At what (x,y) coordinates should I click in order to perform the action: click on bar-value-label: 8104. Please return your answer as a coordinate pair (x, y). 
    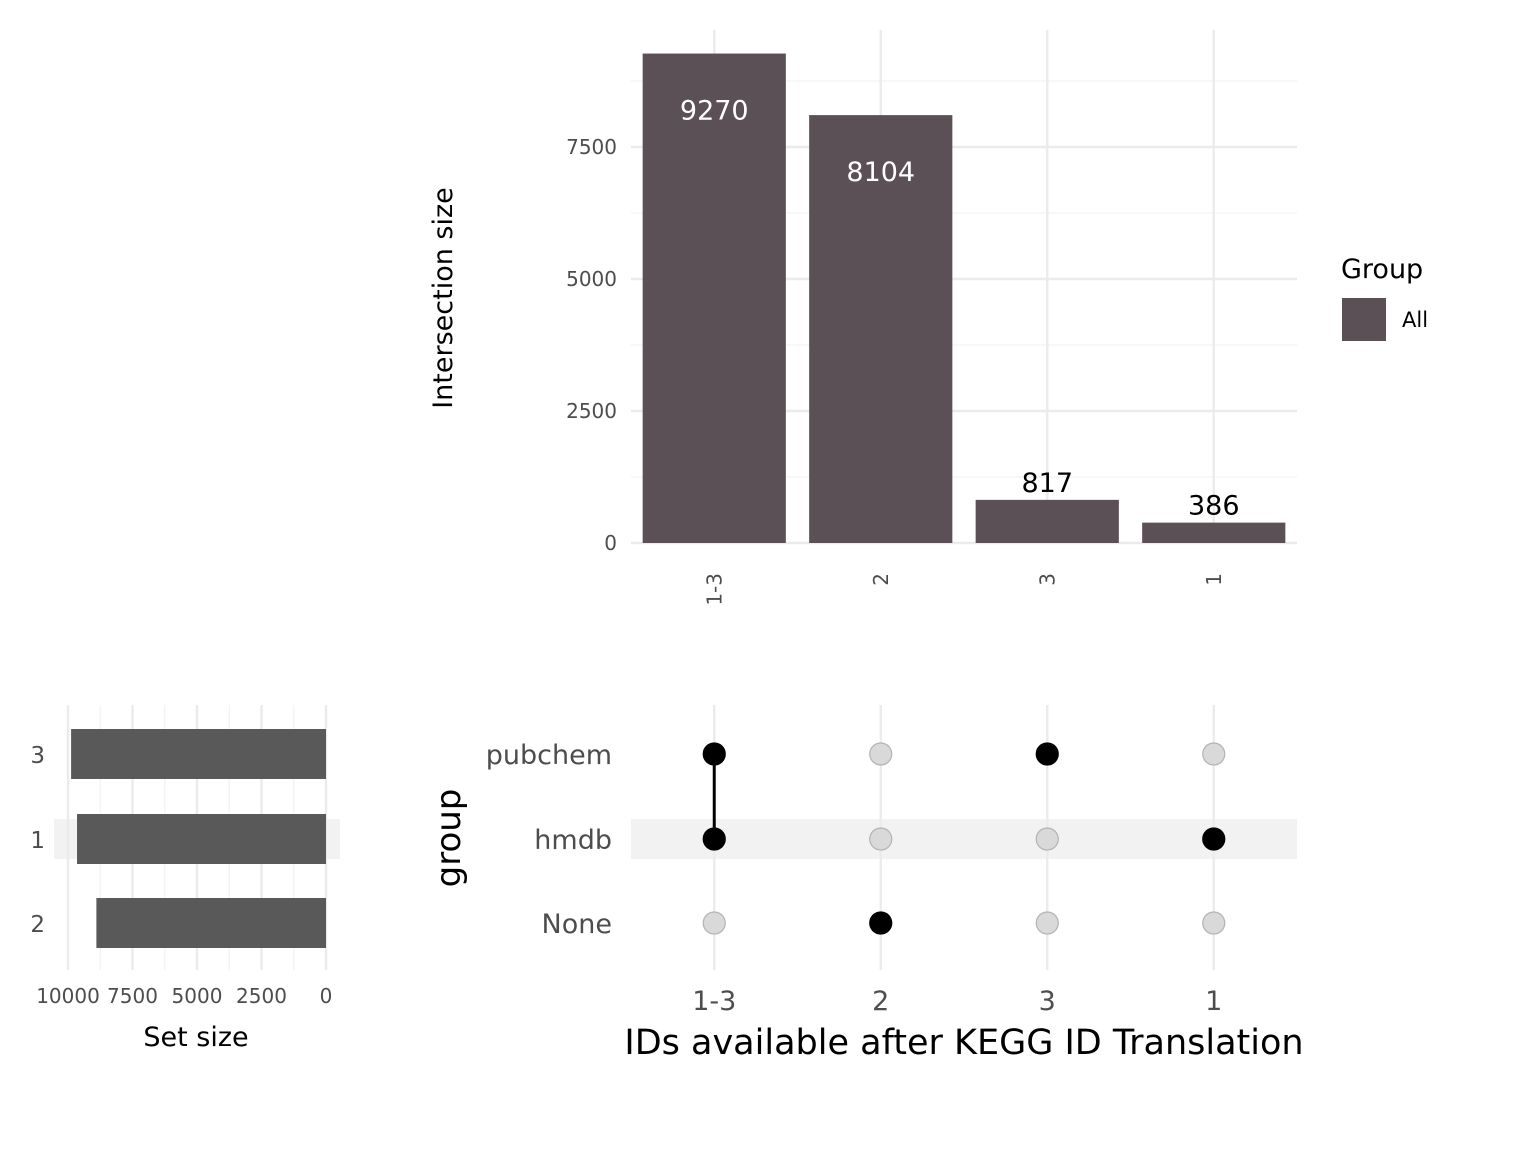
    Looking at the image, I should click on (880, 172).